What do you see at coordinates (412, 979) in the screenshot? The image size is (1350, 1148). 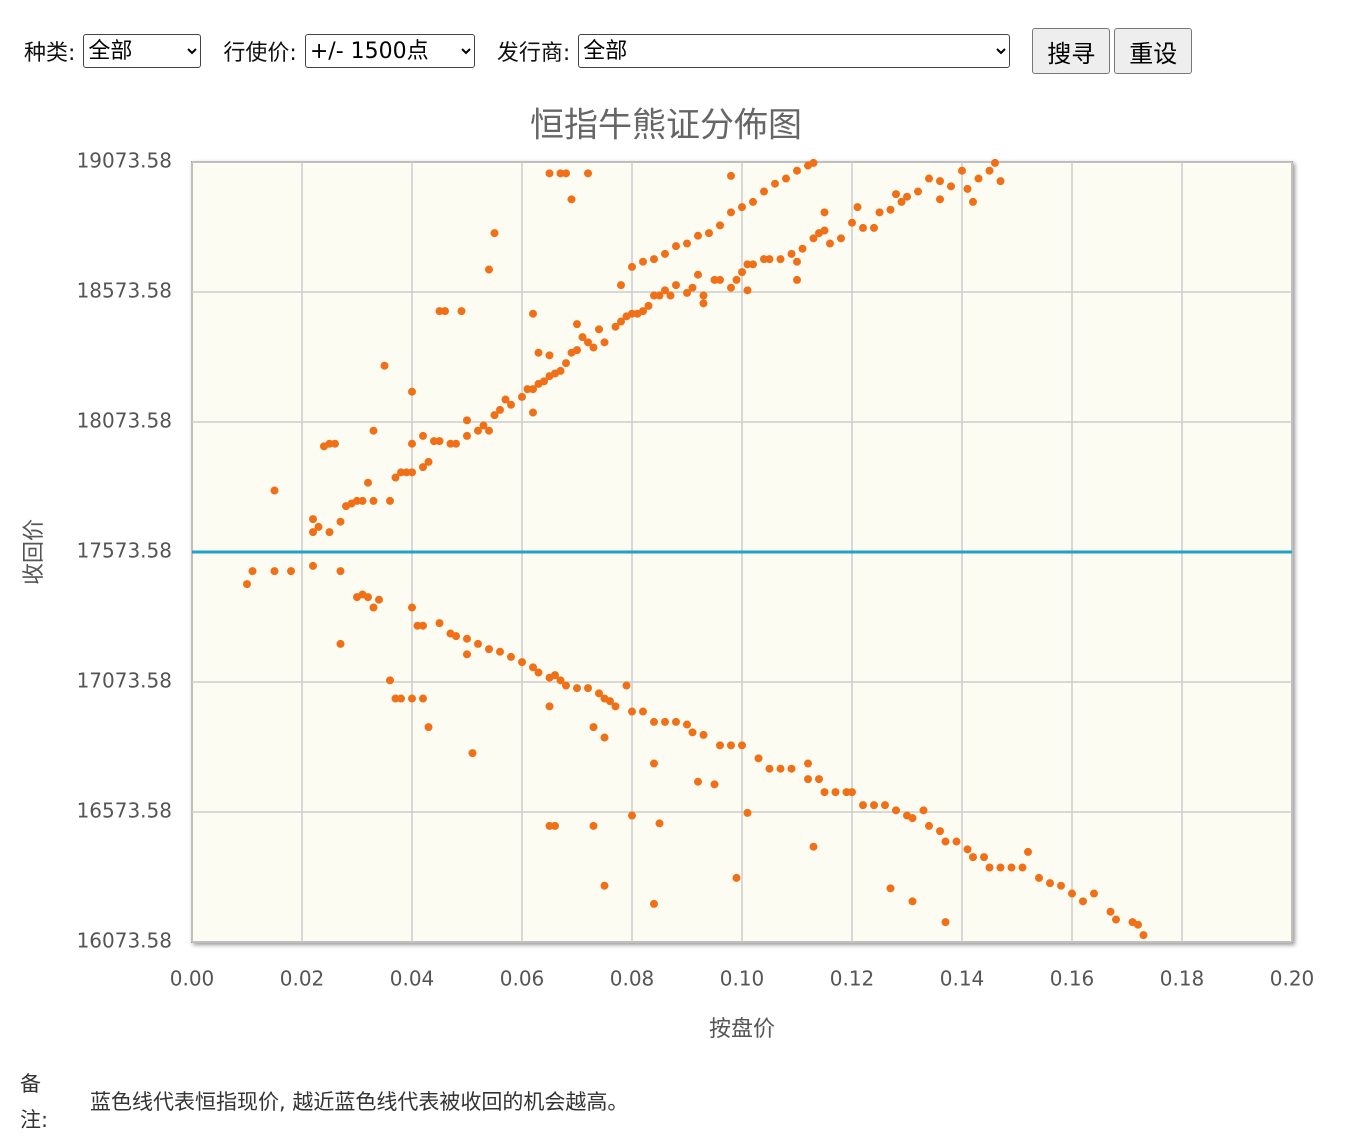 I see `x-tick-label: 0.04` at bounding box center [412, 979].